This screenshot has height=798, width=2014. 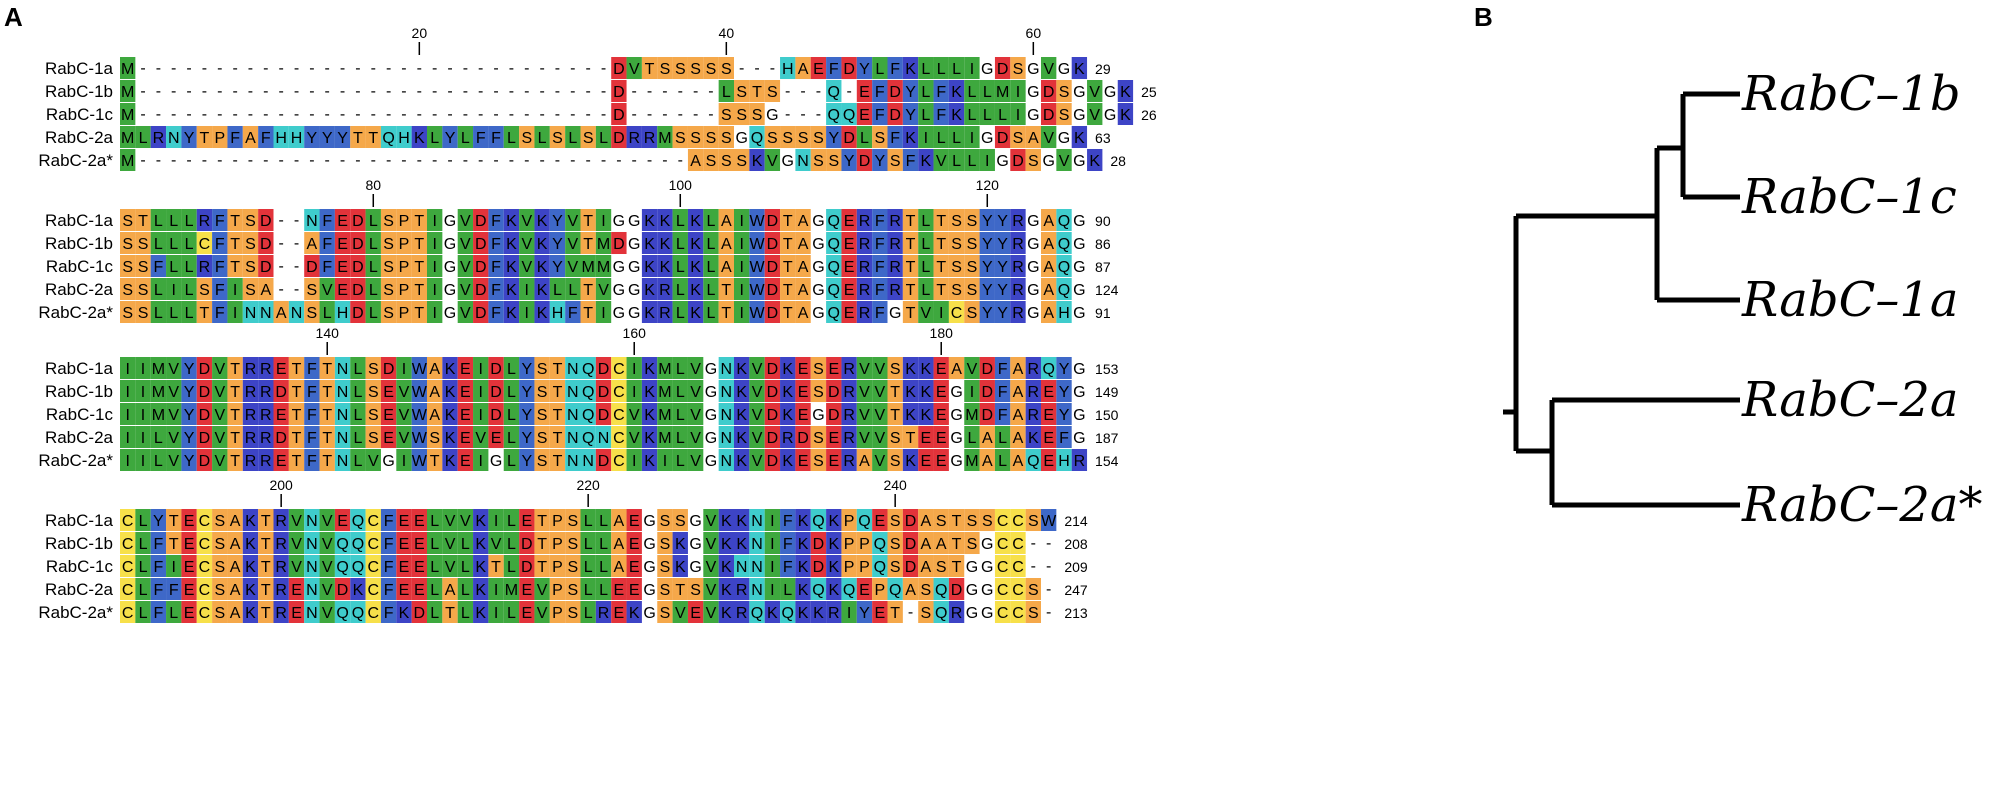 What do you see at coordinates (972, 369) in the screenshot?
I see `residue-letter: V` at bounding box center [972, 369].